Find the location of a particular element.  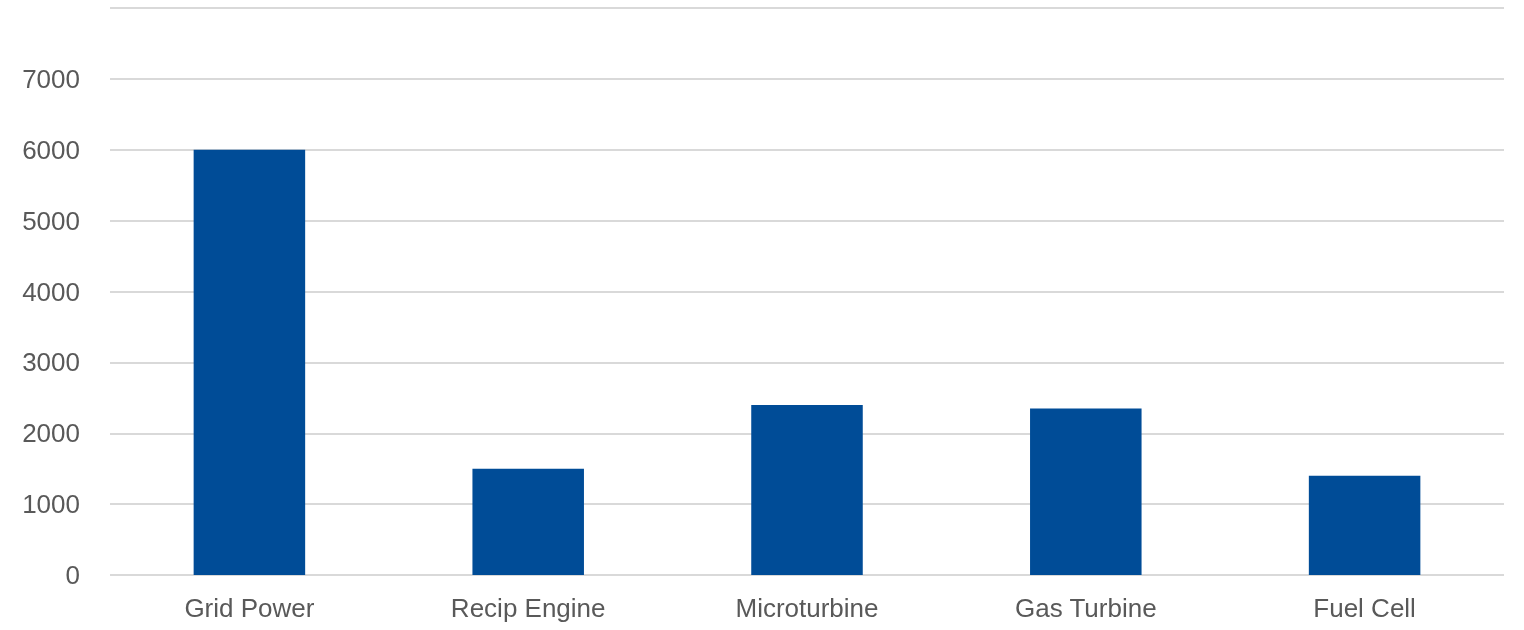

x-tick-label: Grid Power is located at coordinates (249, 608).